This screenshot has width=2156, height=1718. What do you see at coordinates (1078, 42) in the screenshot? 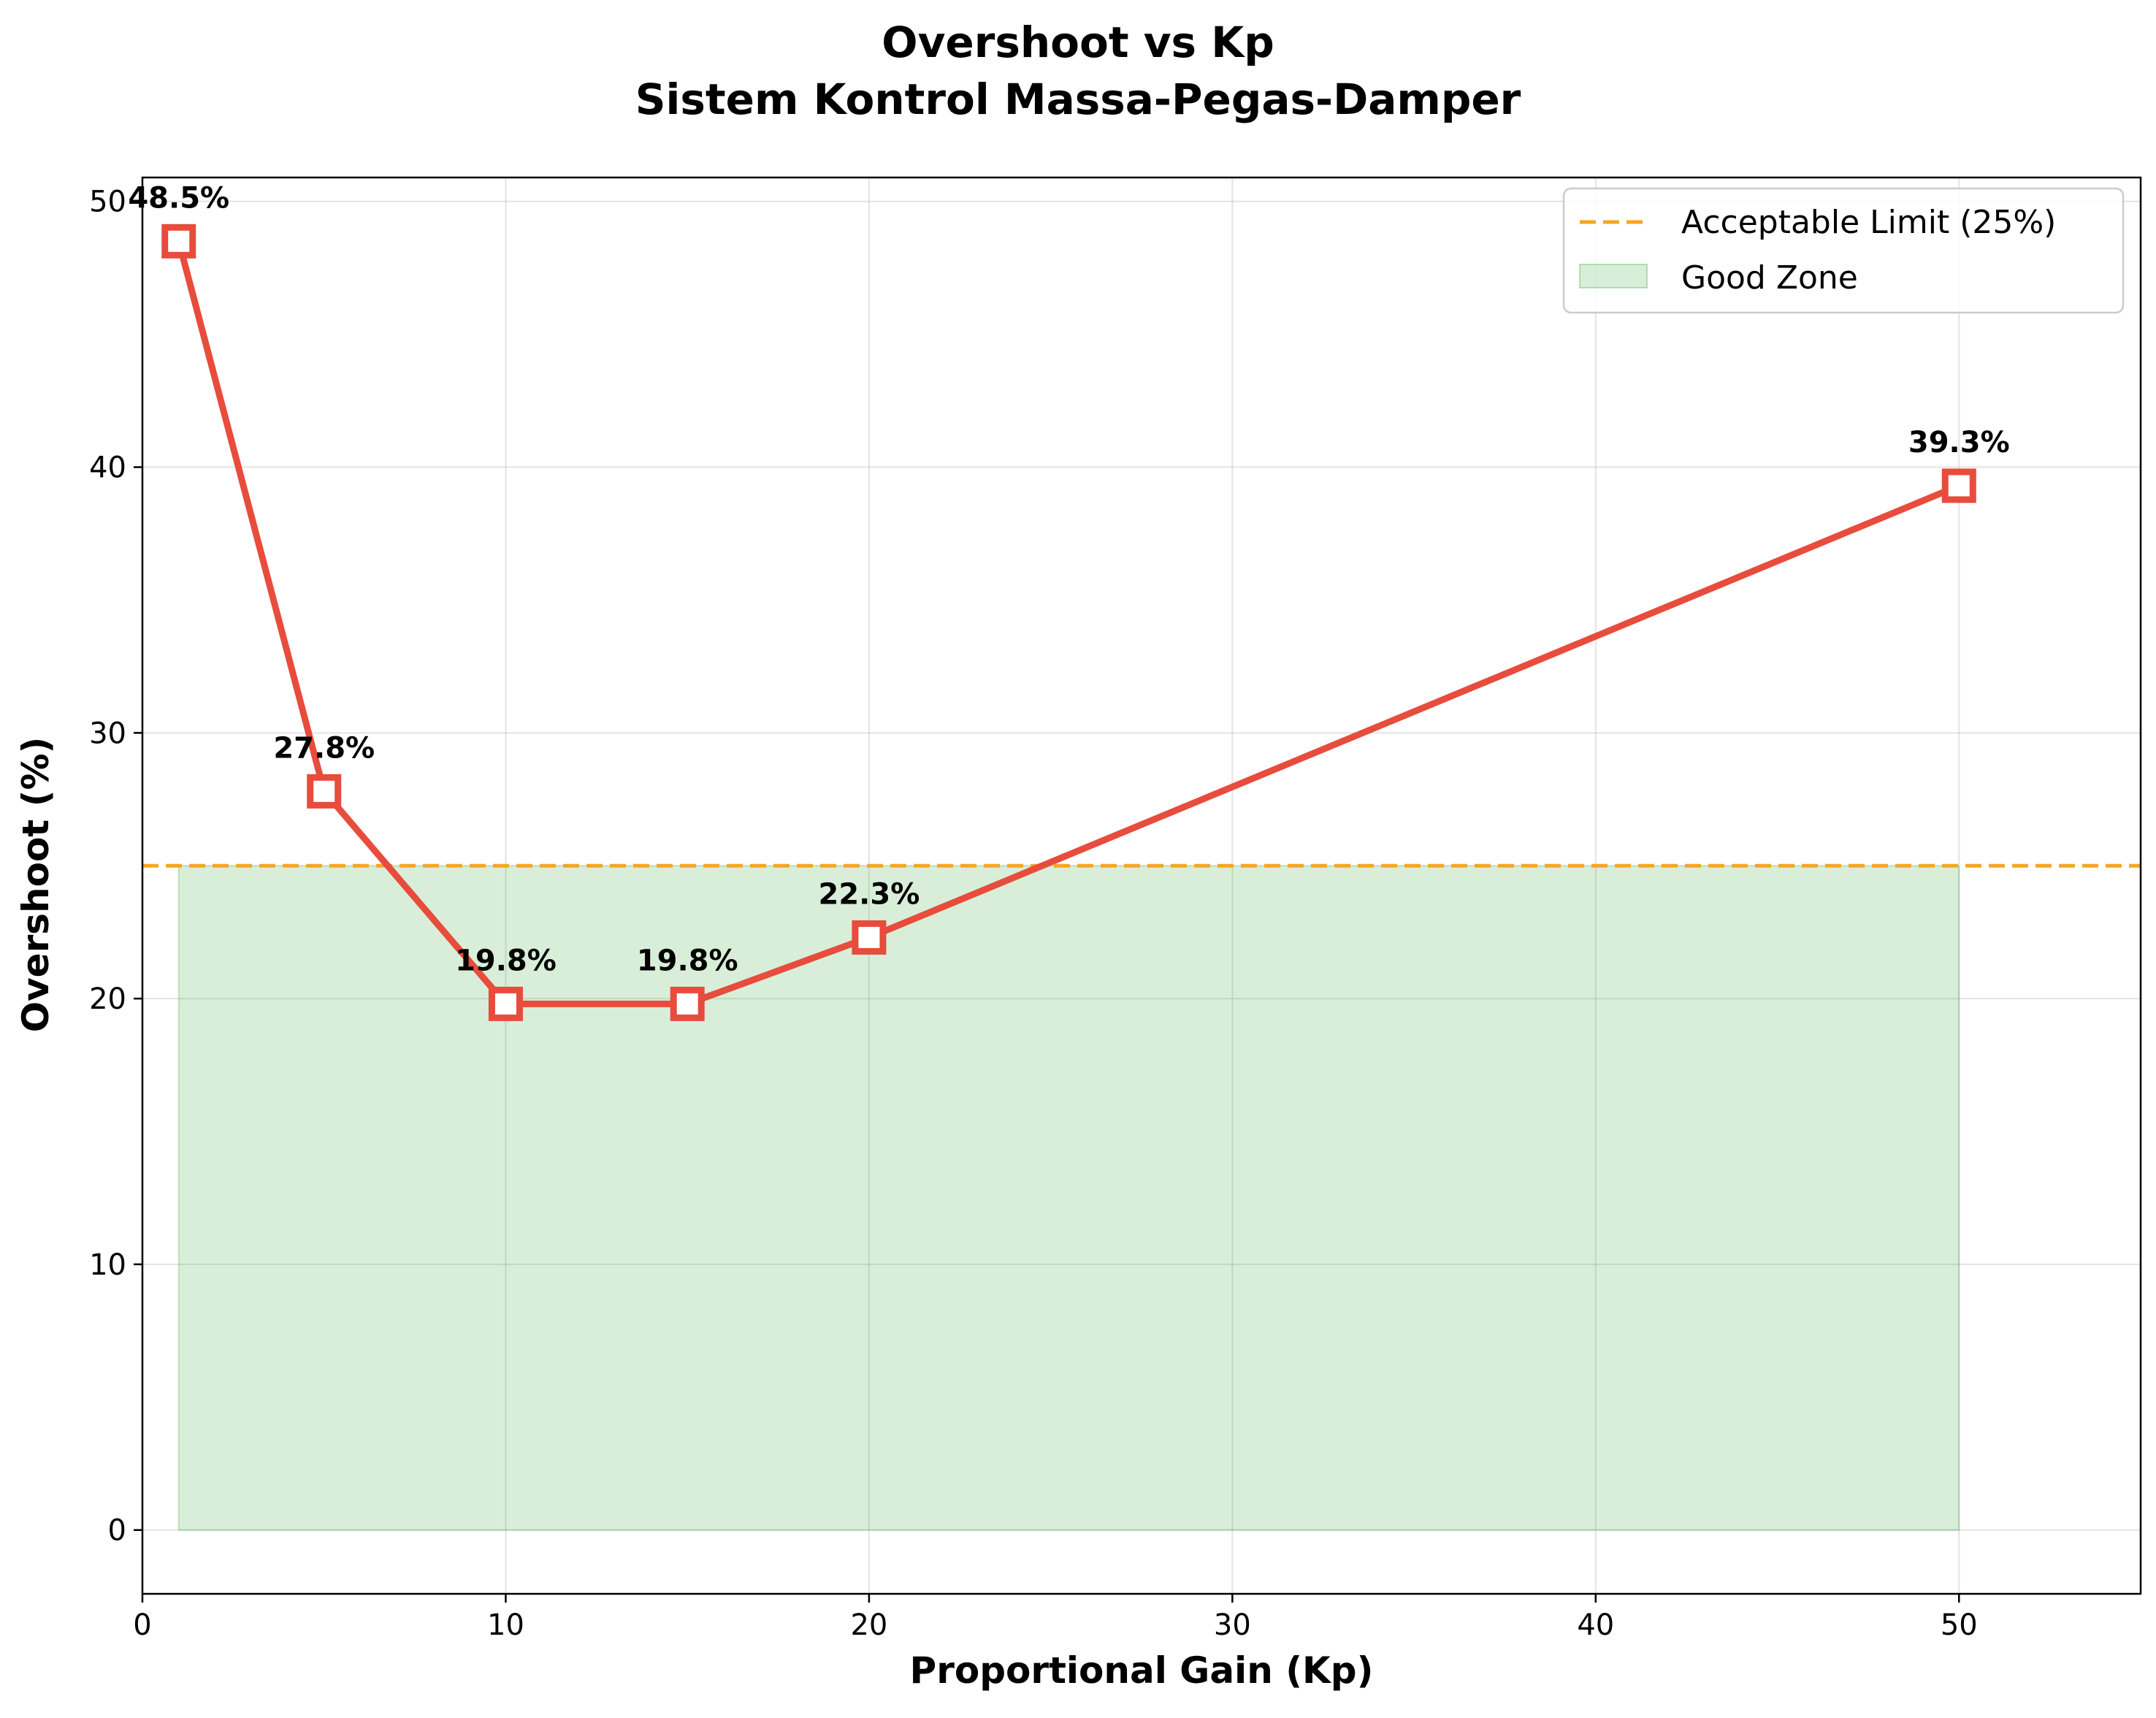
I see `chart-title: Overshoot vs Kp` at bounding box center [1078, 42].